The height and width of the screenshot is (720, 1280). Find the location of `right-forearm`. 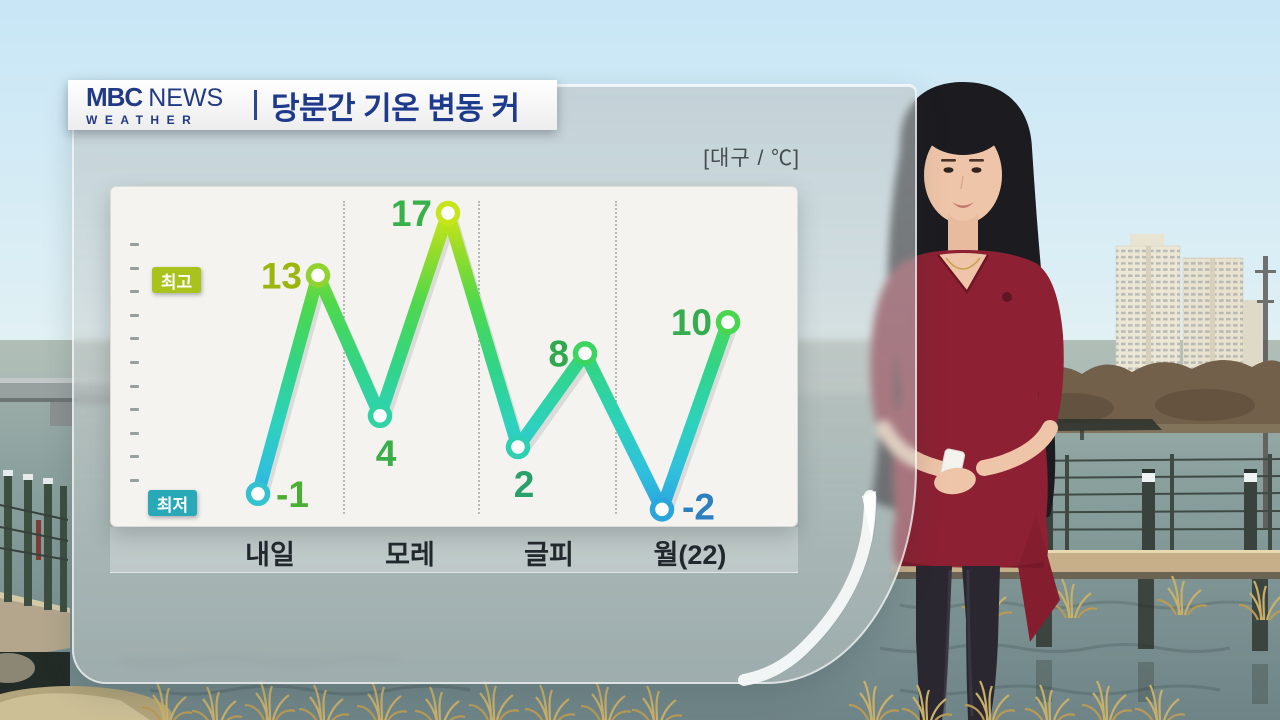

right-forearm is located at coordinates (1017, 448).